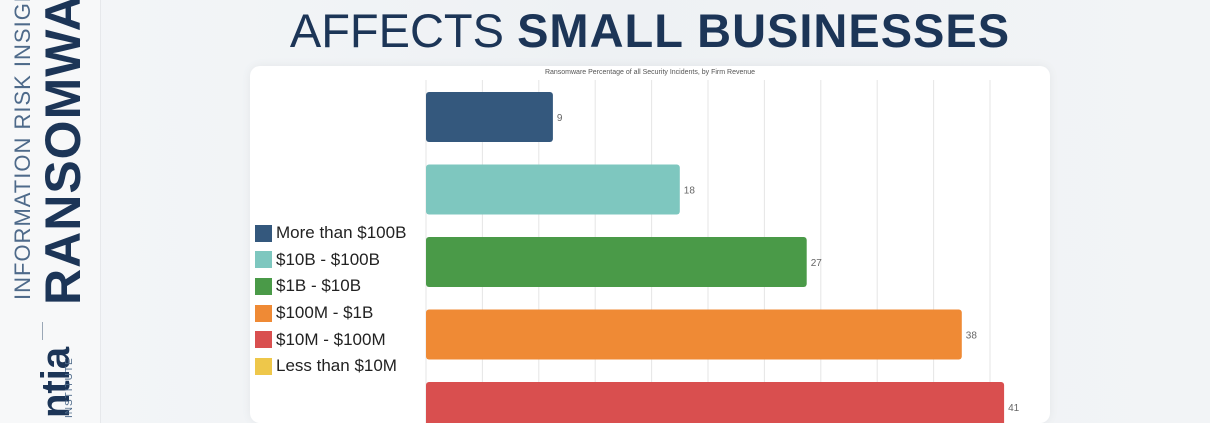 This screenshot has height=423, width=1210. What do you see at coordinates (341, 233) in the screenshot?
I see `legend-label: More than $100B` at bounding box center [341, 233].